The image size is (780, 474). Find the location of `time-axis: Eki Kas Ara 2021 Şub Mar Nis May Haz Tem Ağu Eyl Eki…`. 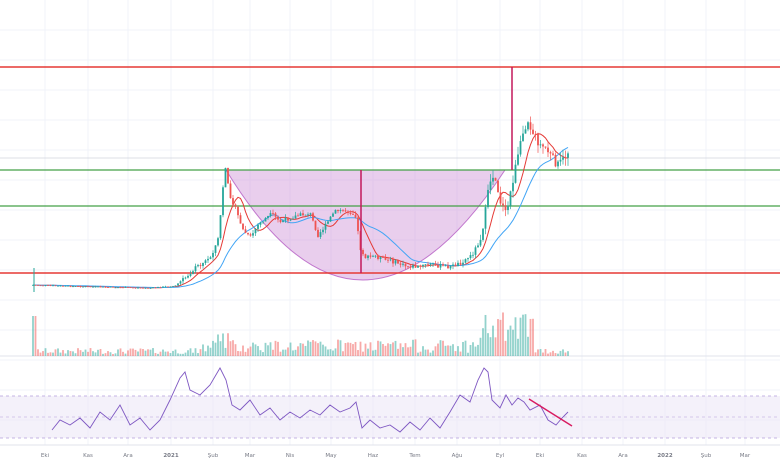

time-axis: Eki Kas Ara 2021 Şub Mar Nis May Haz Tem Ağu Eyl Eki… is located at coordinates (396, 455).